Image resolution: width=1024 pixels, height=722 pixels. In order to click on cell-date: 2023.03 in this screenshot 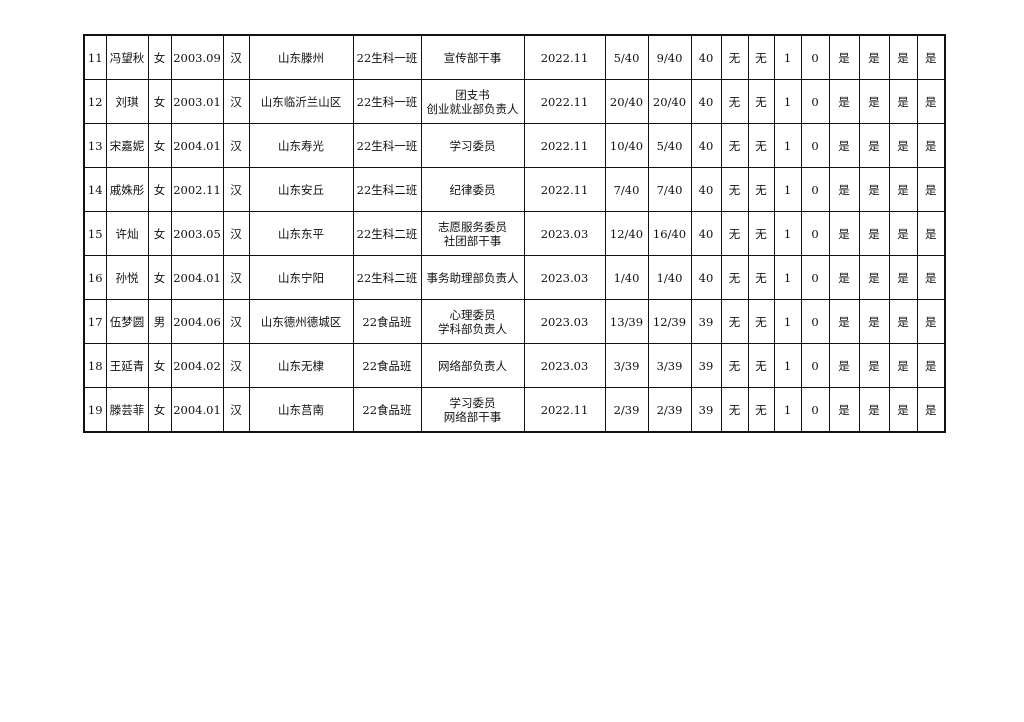, I will do `click(564, 365)`.